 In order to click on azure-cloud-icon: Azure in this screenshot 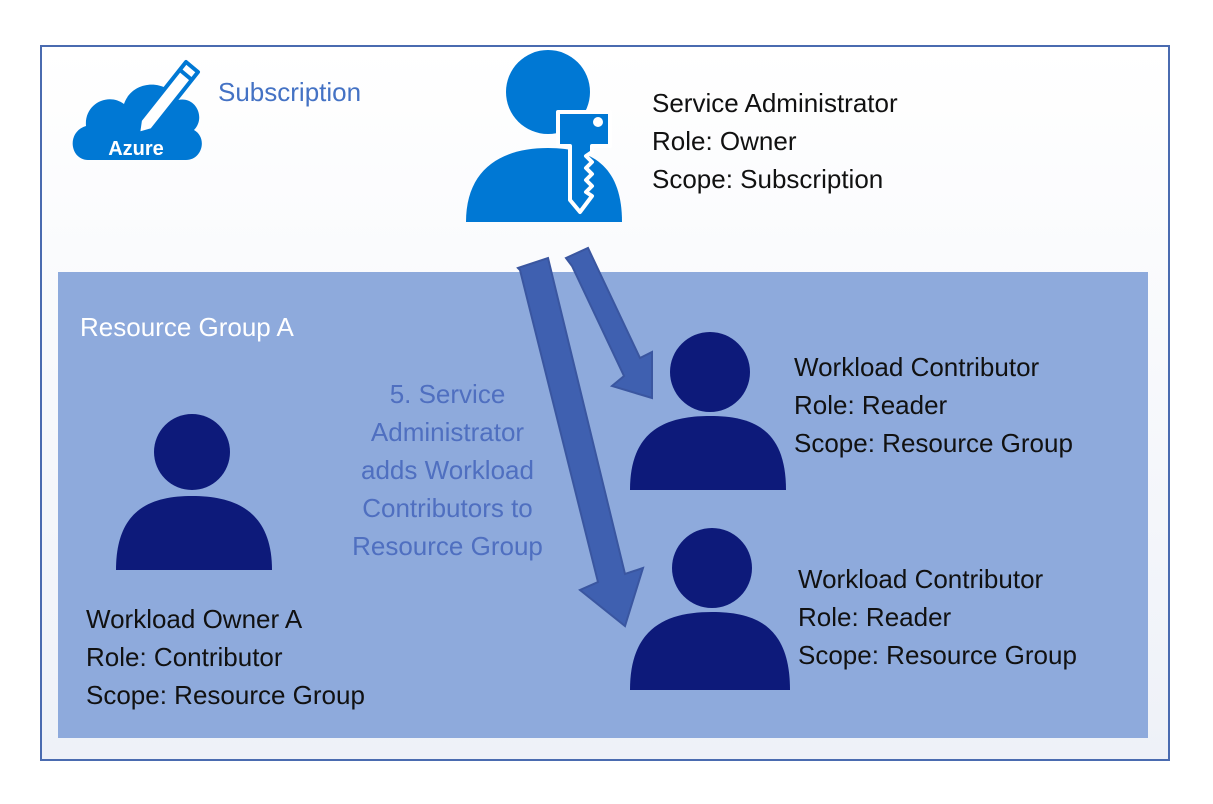, I will do `click(137, 122)`.